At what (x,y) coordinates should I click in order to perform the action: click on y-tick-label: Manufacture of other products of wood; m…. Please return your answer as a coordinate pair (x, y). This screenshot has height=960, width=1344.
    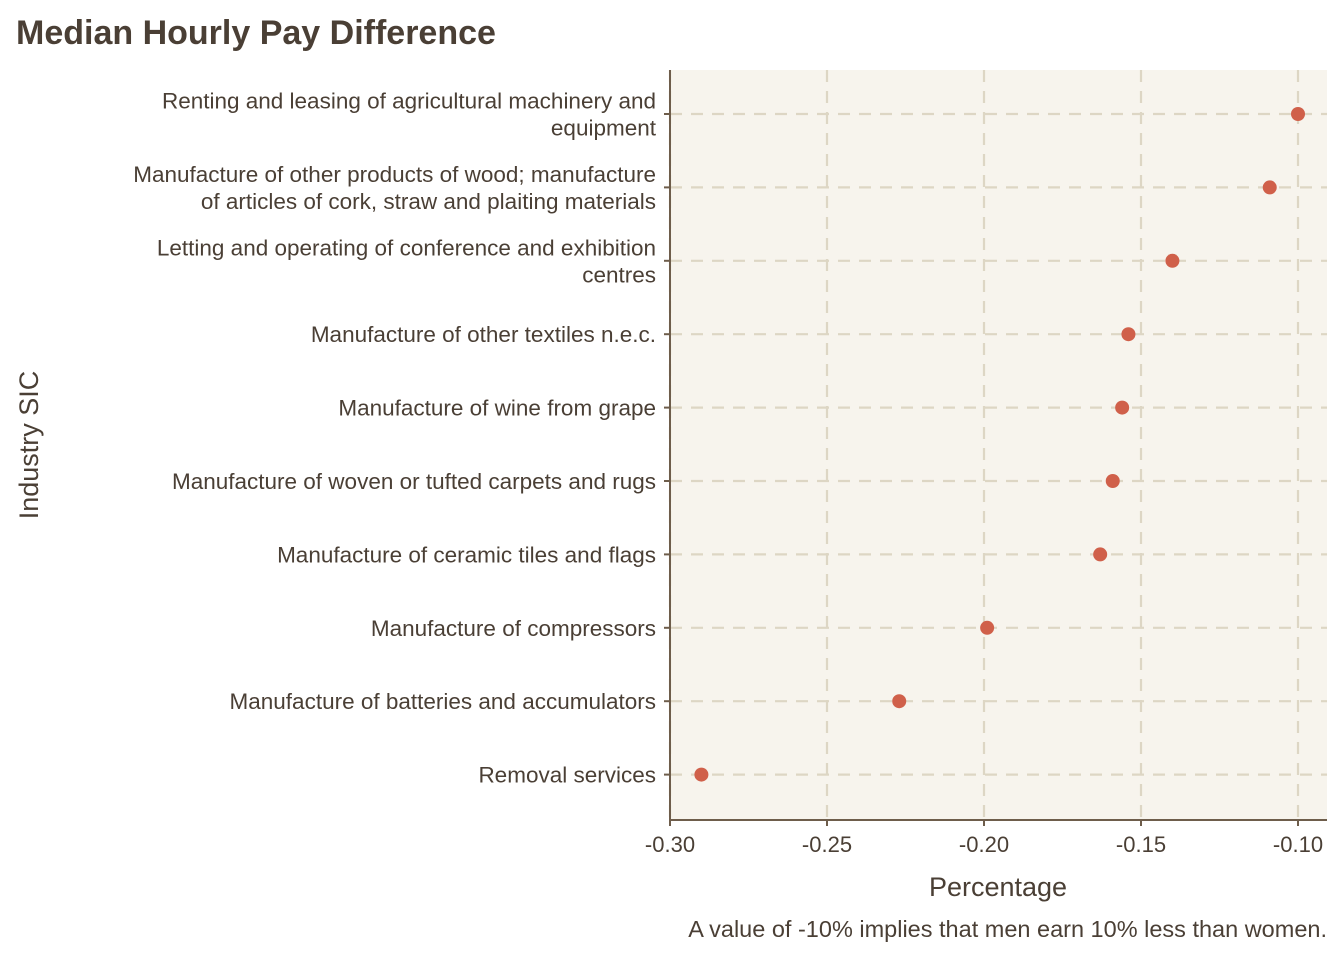
    Looking at the image, I should click on (394, 188).